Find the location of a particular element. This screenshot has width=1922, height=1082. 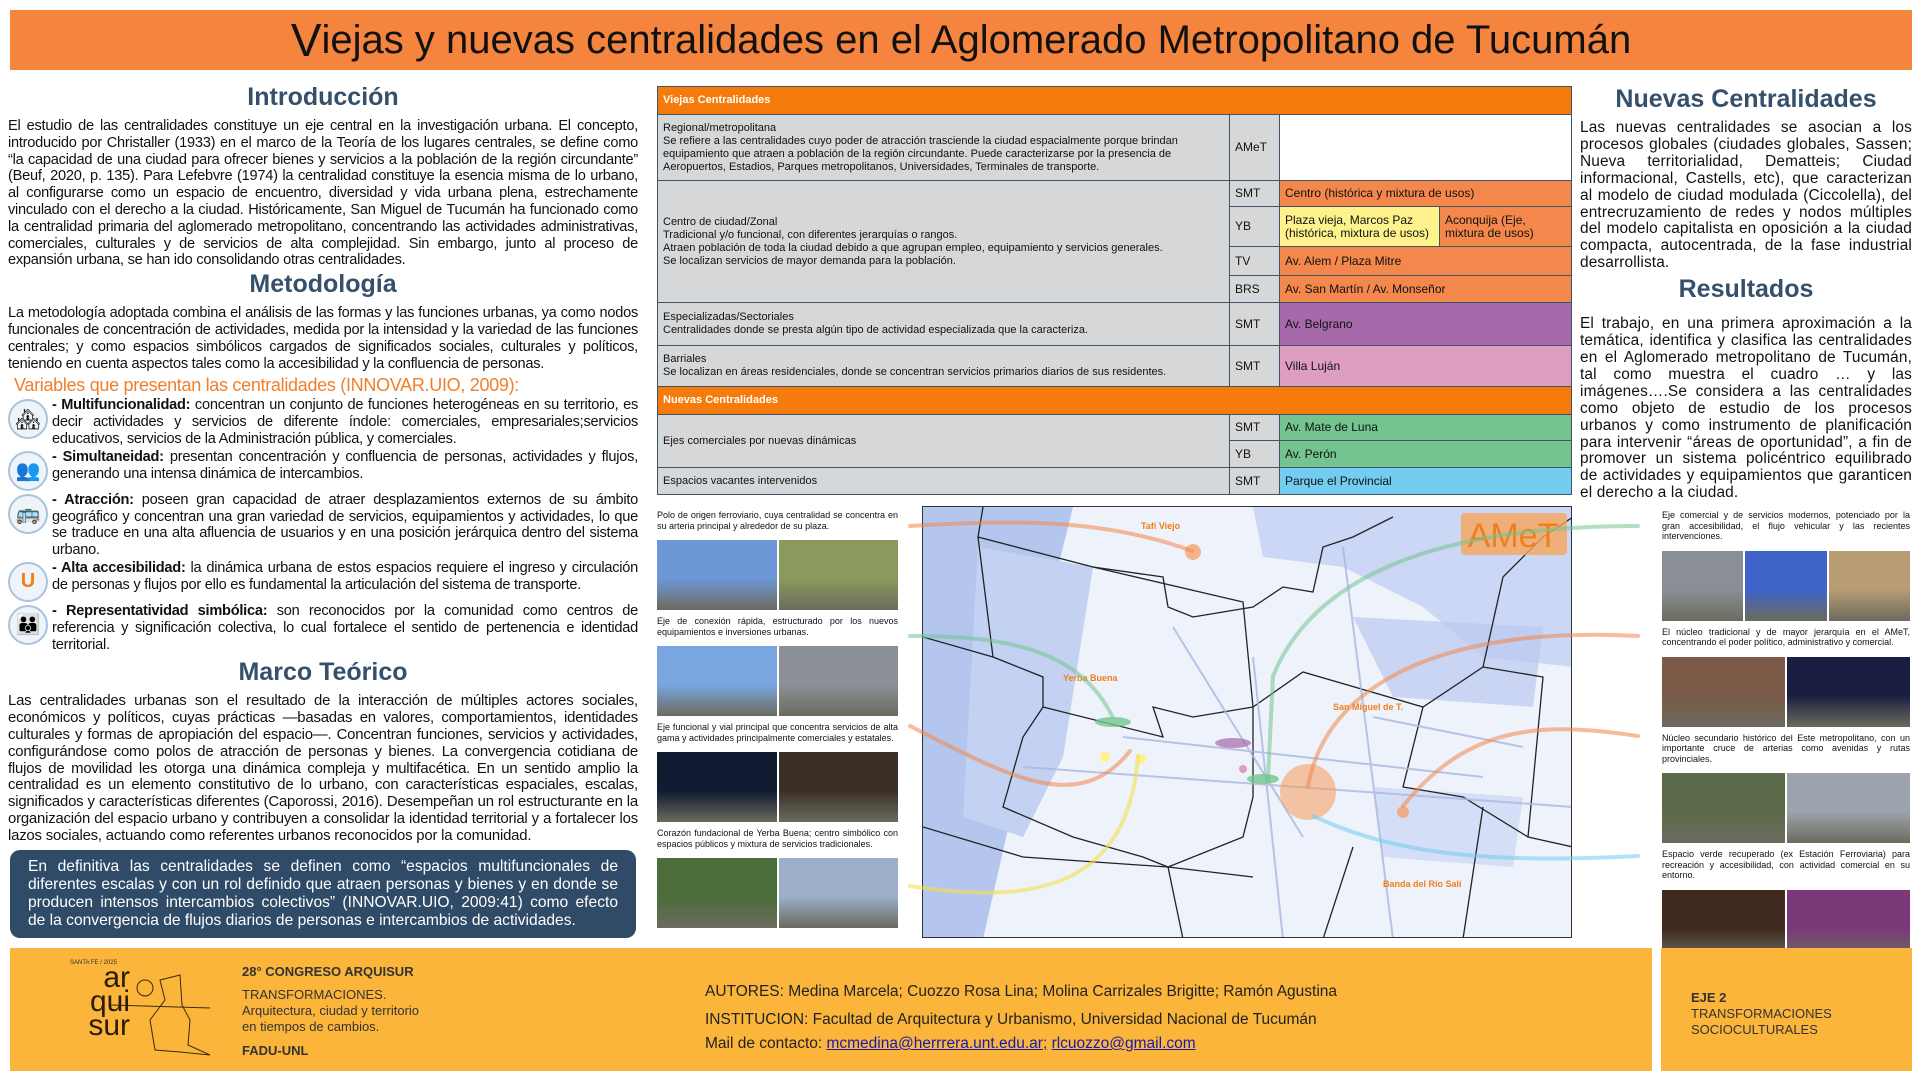

arrow-yb-plaza is located at coordinates (1024, 824).